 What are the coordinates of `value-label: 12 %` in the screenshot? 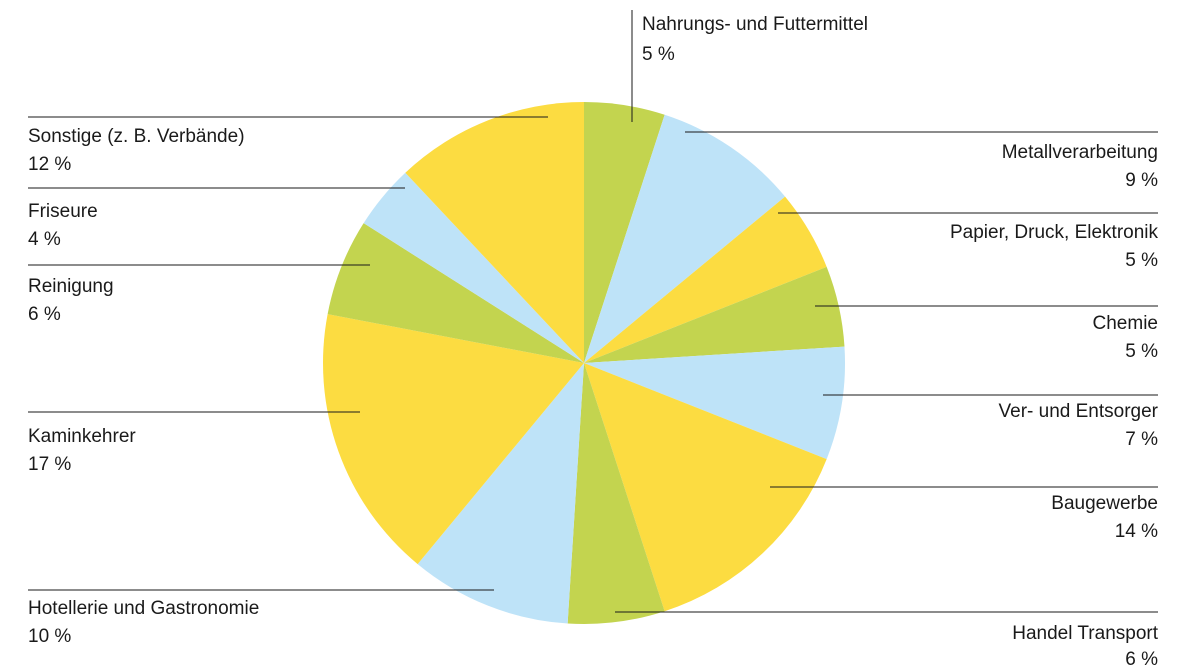 It's located at (49, 164).